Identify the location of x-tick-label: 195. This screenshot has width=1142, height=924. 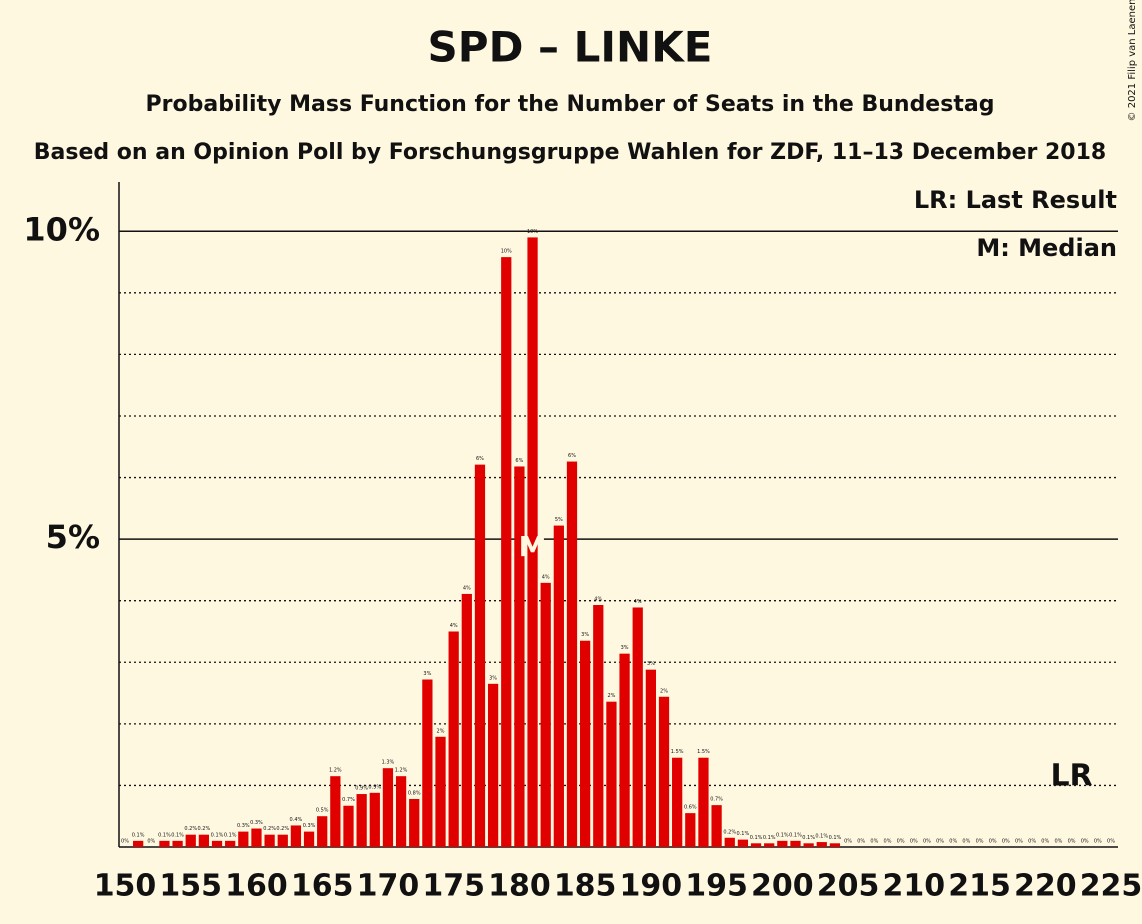
(716, 886).